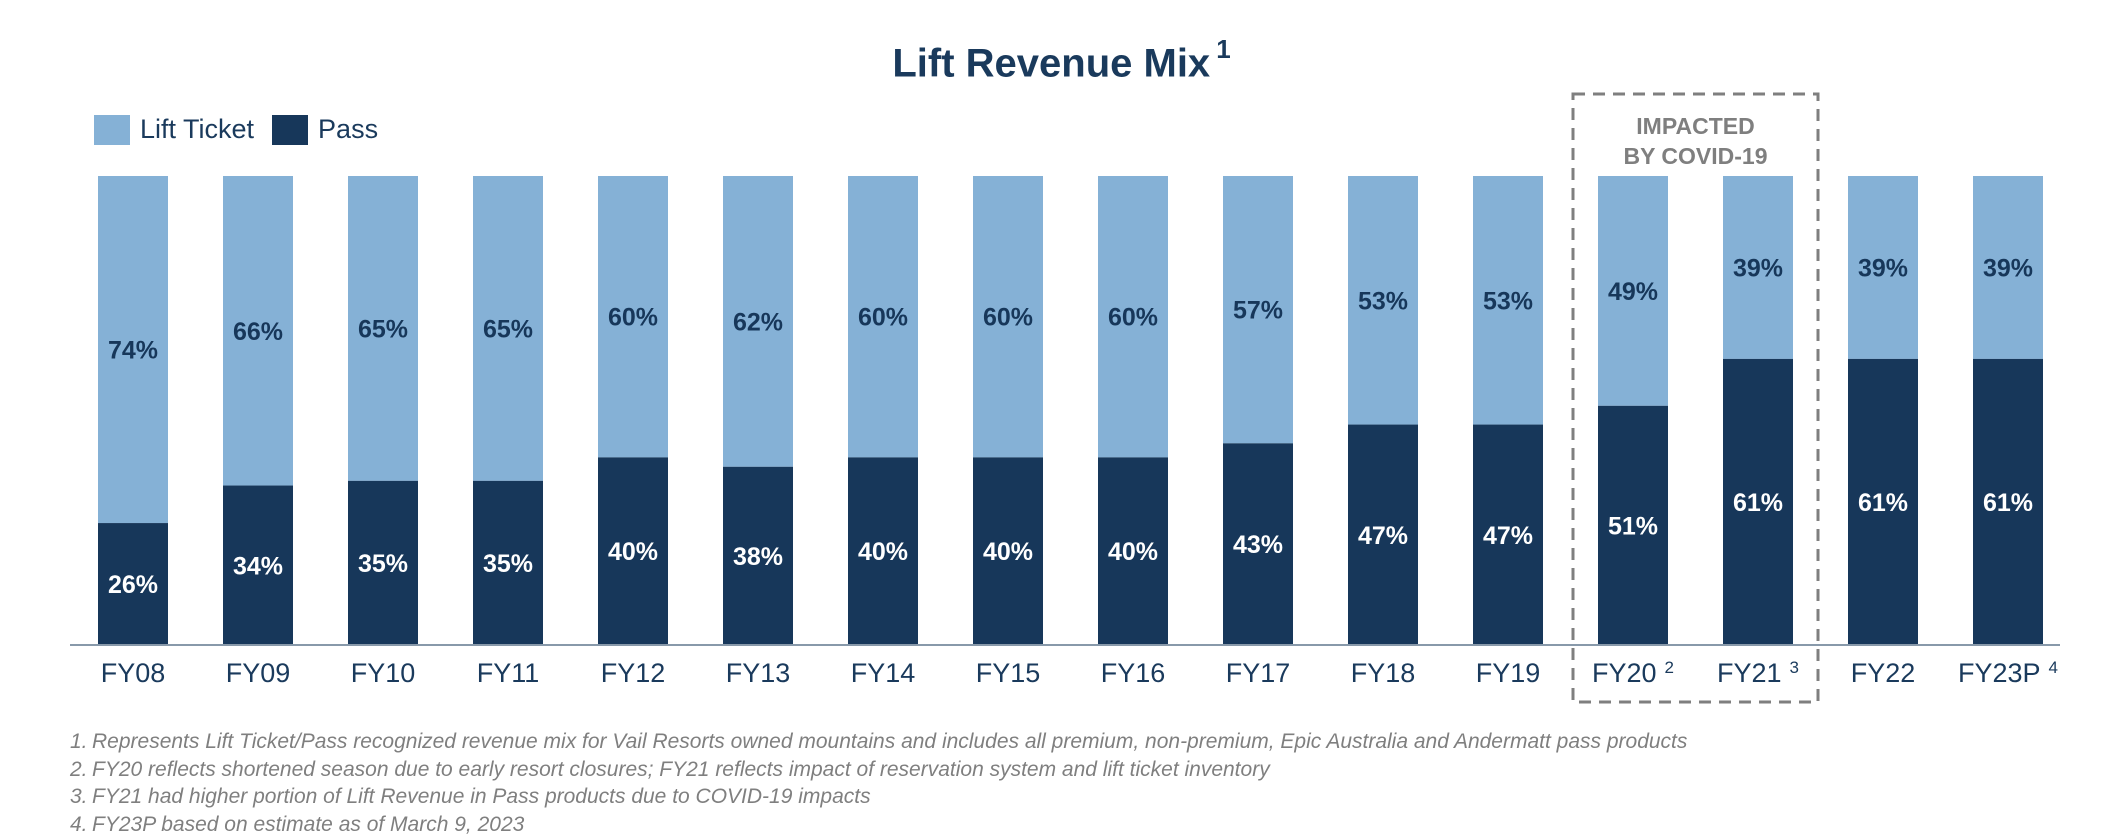 This screenshot has height=838, width=2123. I want to click on data-label-pass-fy13: 38%, so click(758, 557).